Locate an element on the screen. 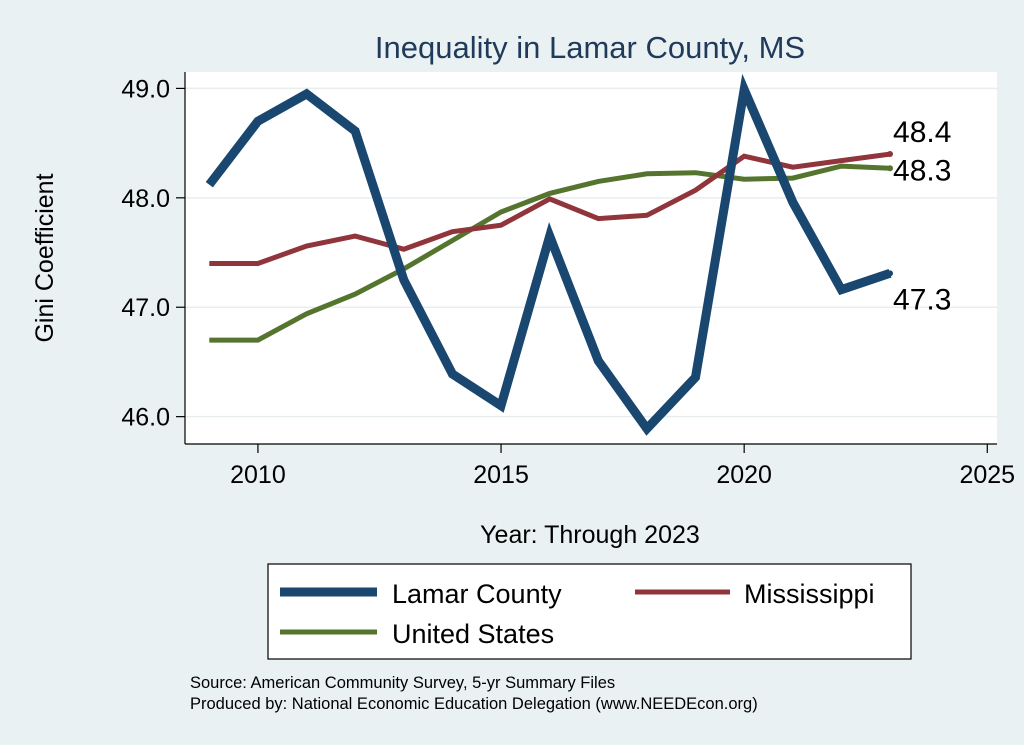 The height and width of the screenshot is (745, 1024). legend-label-lamar-county: Lamar County is located at coordinates (477, 594).